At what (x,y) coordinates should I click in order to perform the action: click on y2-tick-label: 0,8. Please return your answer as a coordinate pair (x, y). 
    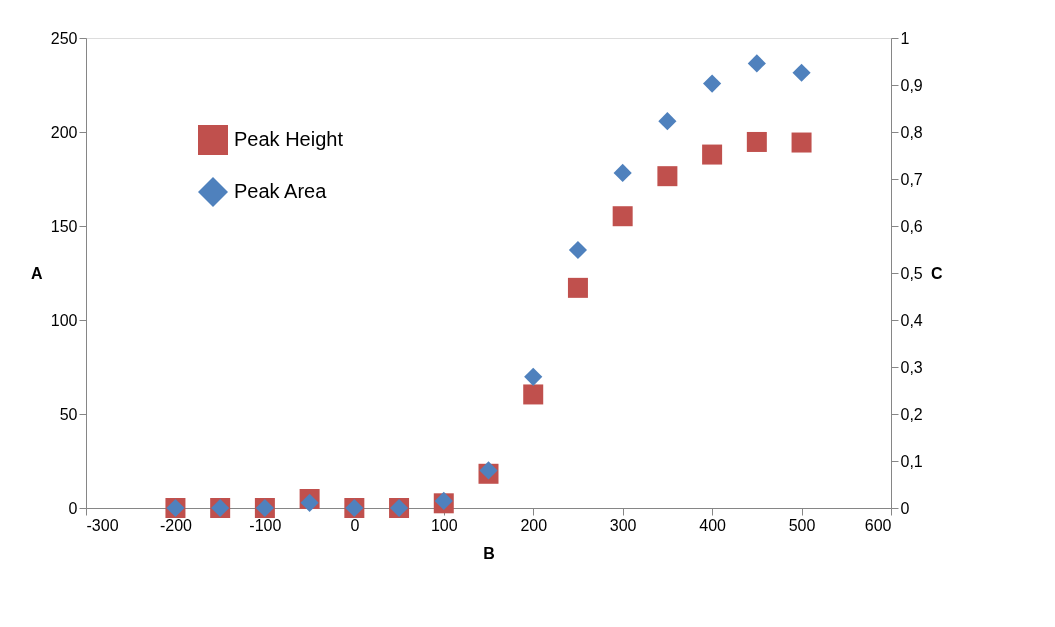
    Looking at the image, I should click on (911, 132).